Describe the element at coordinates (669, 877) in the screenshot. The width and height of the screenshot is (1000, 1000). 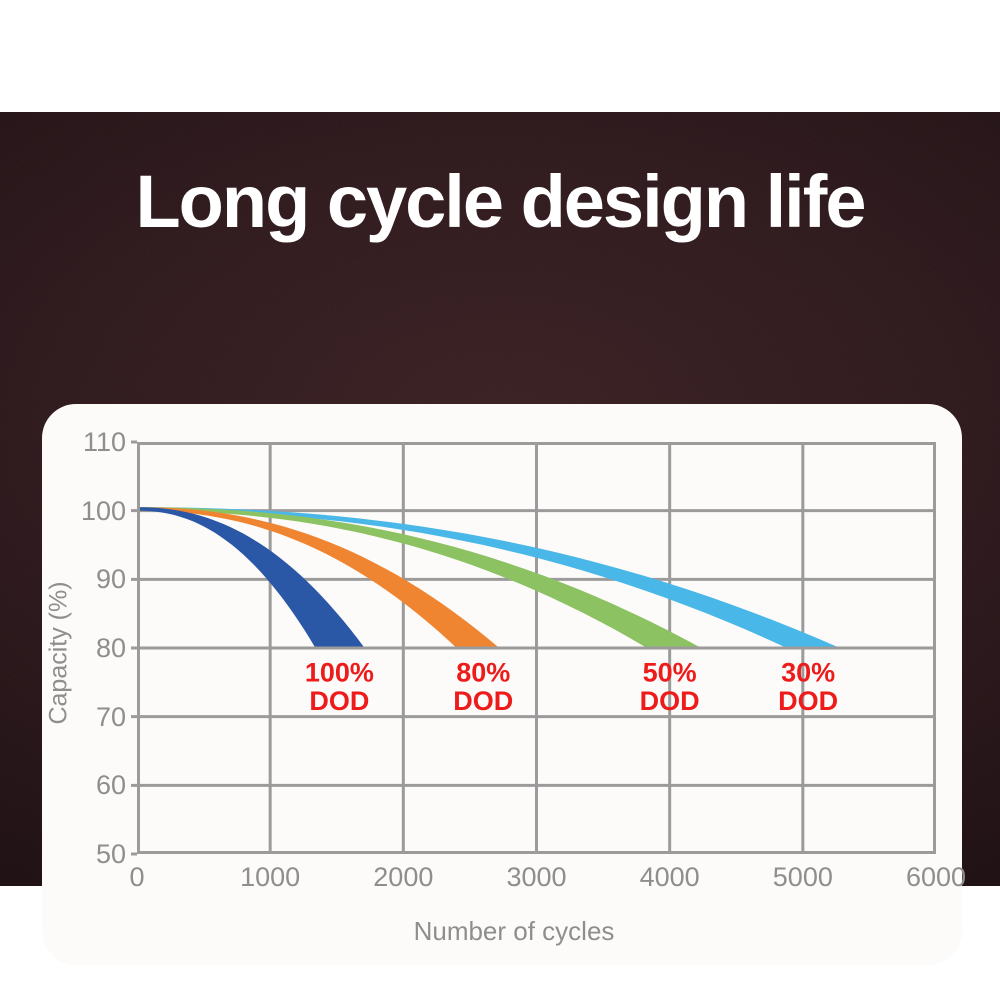
I see `x-tick-label: 4000` at that location.